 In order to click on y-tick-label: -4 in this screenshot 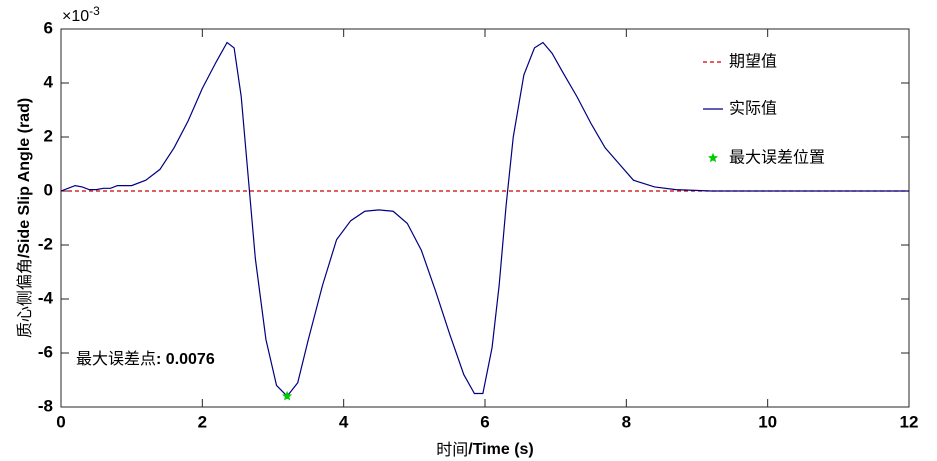, I will do `click(46, 297)`.